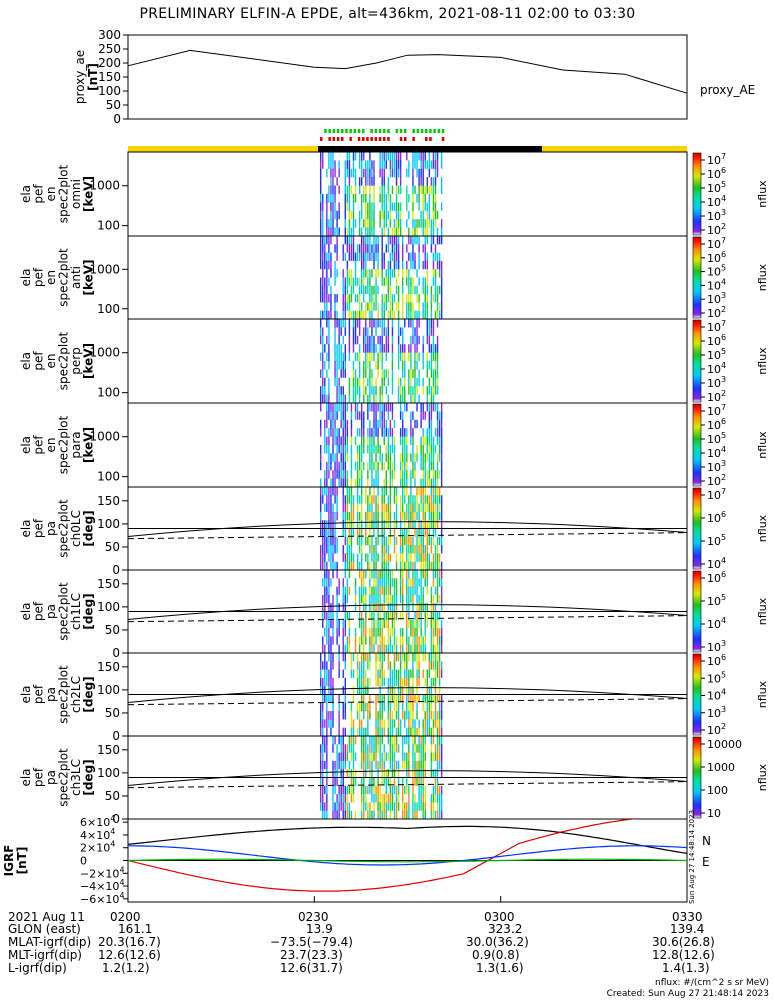 The image size is (775, 1000). What do you see at coordinates (108, 393) in the screenshot?
I see `panel-tick-label: 100` at bounding box center [108, 393].